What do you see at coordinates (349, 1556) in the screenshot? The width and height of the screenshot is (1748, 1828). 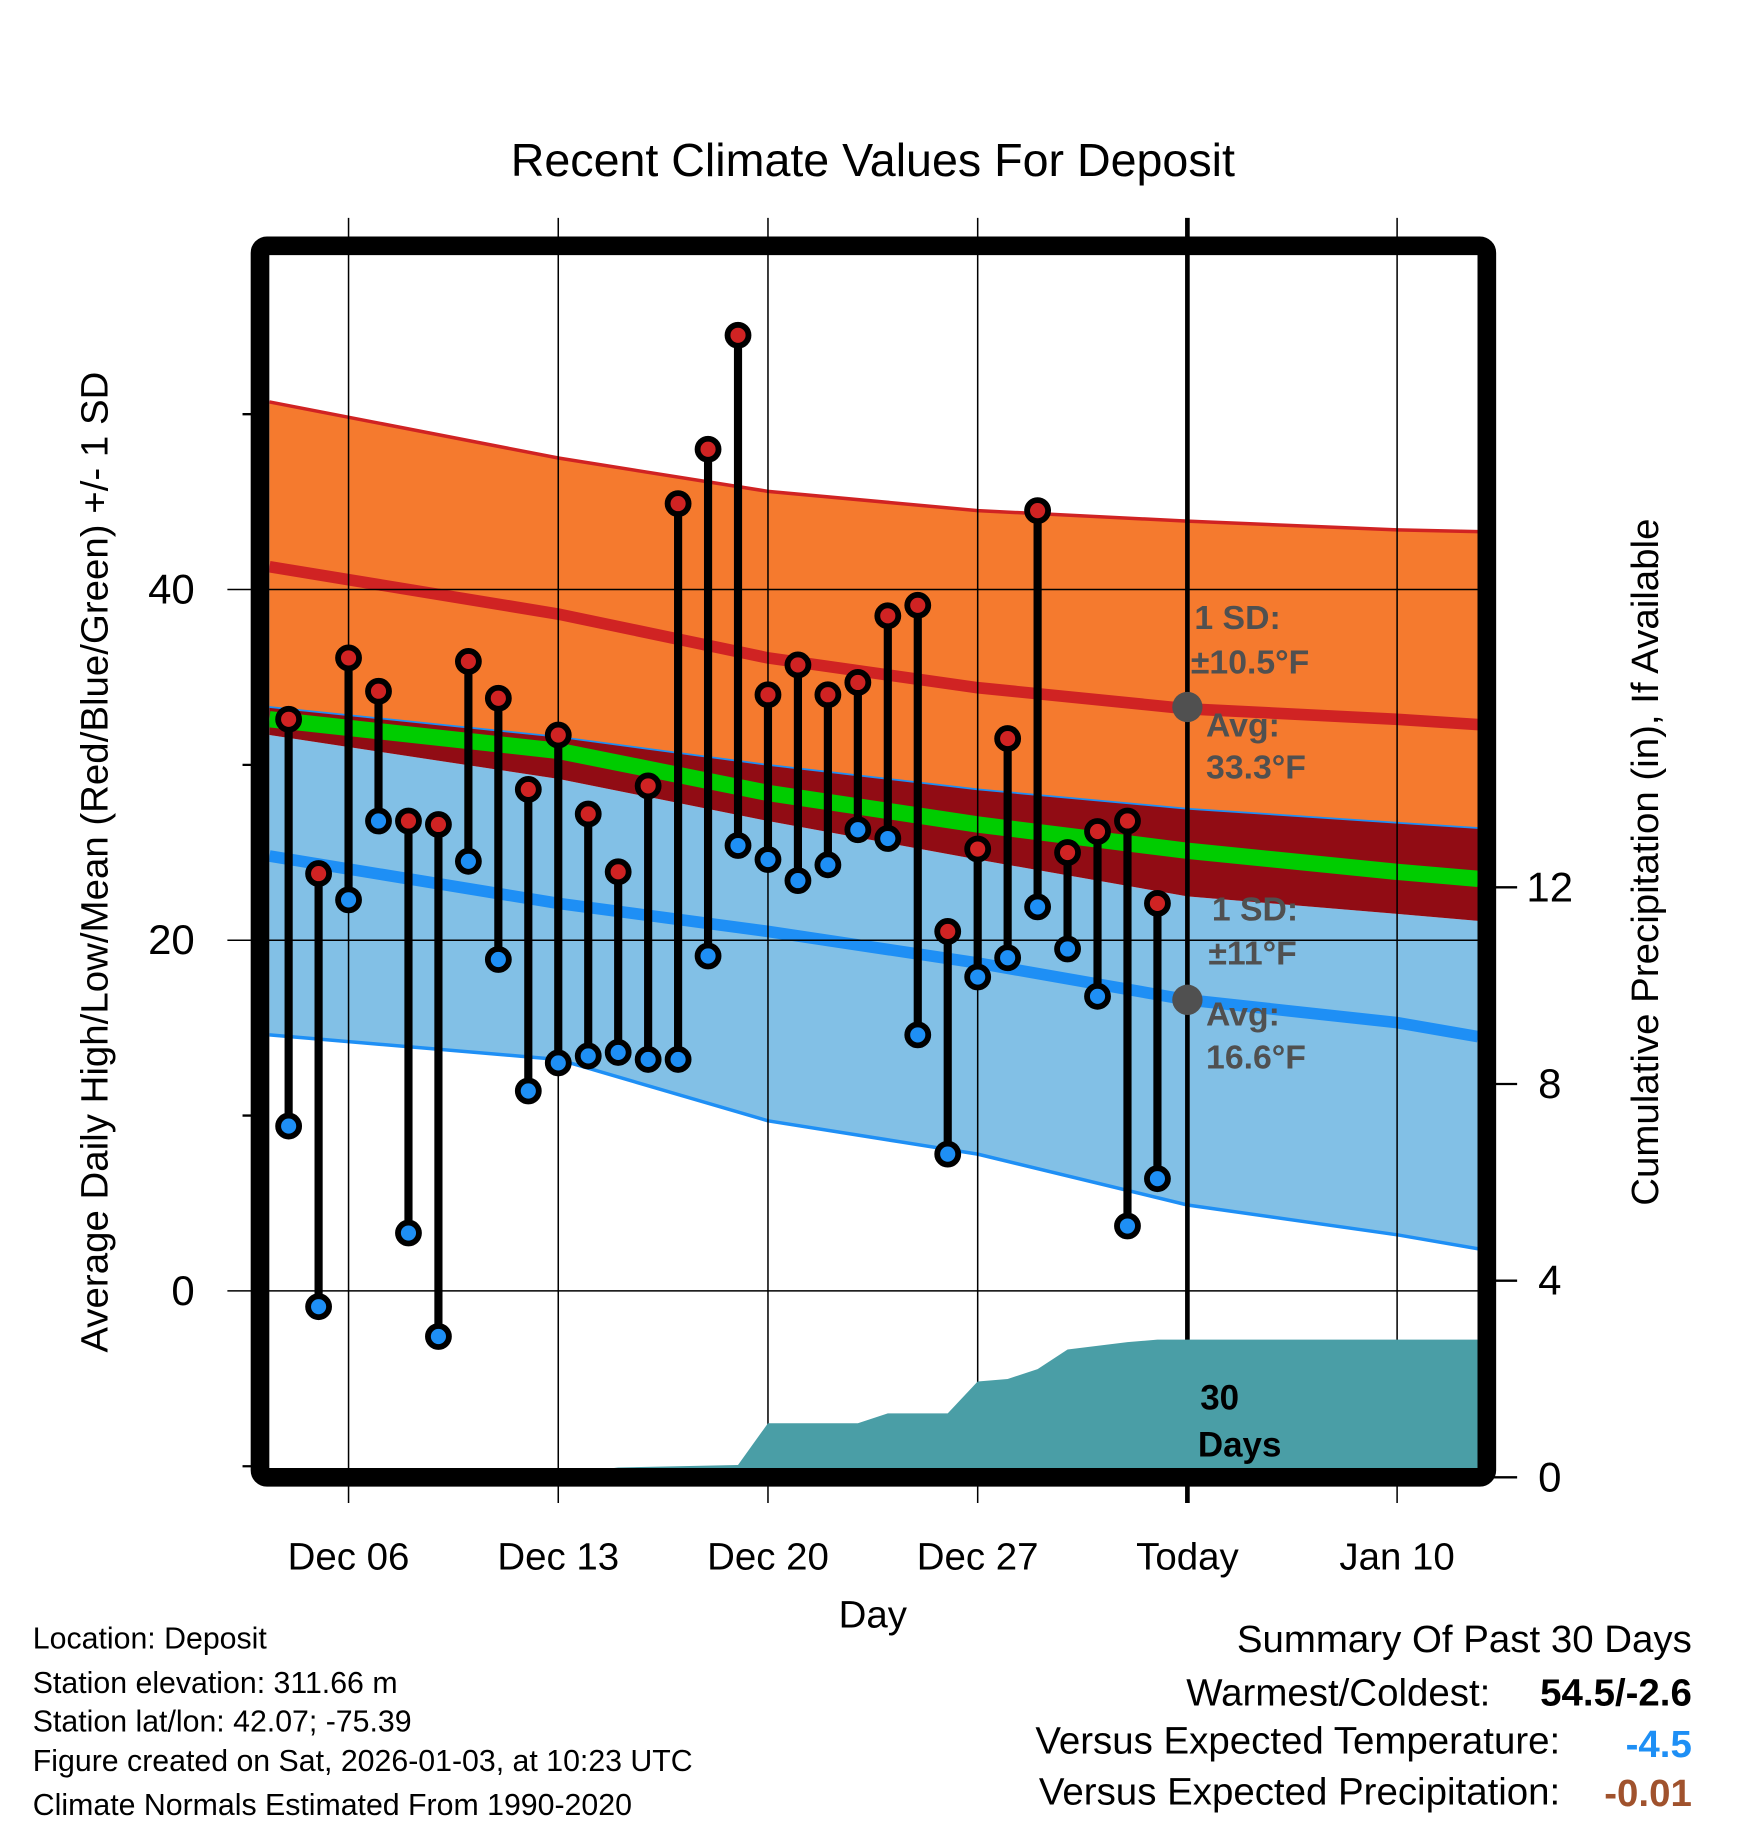 I see `x-tick-label: Dec 06` at bounding box center [349, 1556].